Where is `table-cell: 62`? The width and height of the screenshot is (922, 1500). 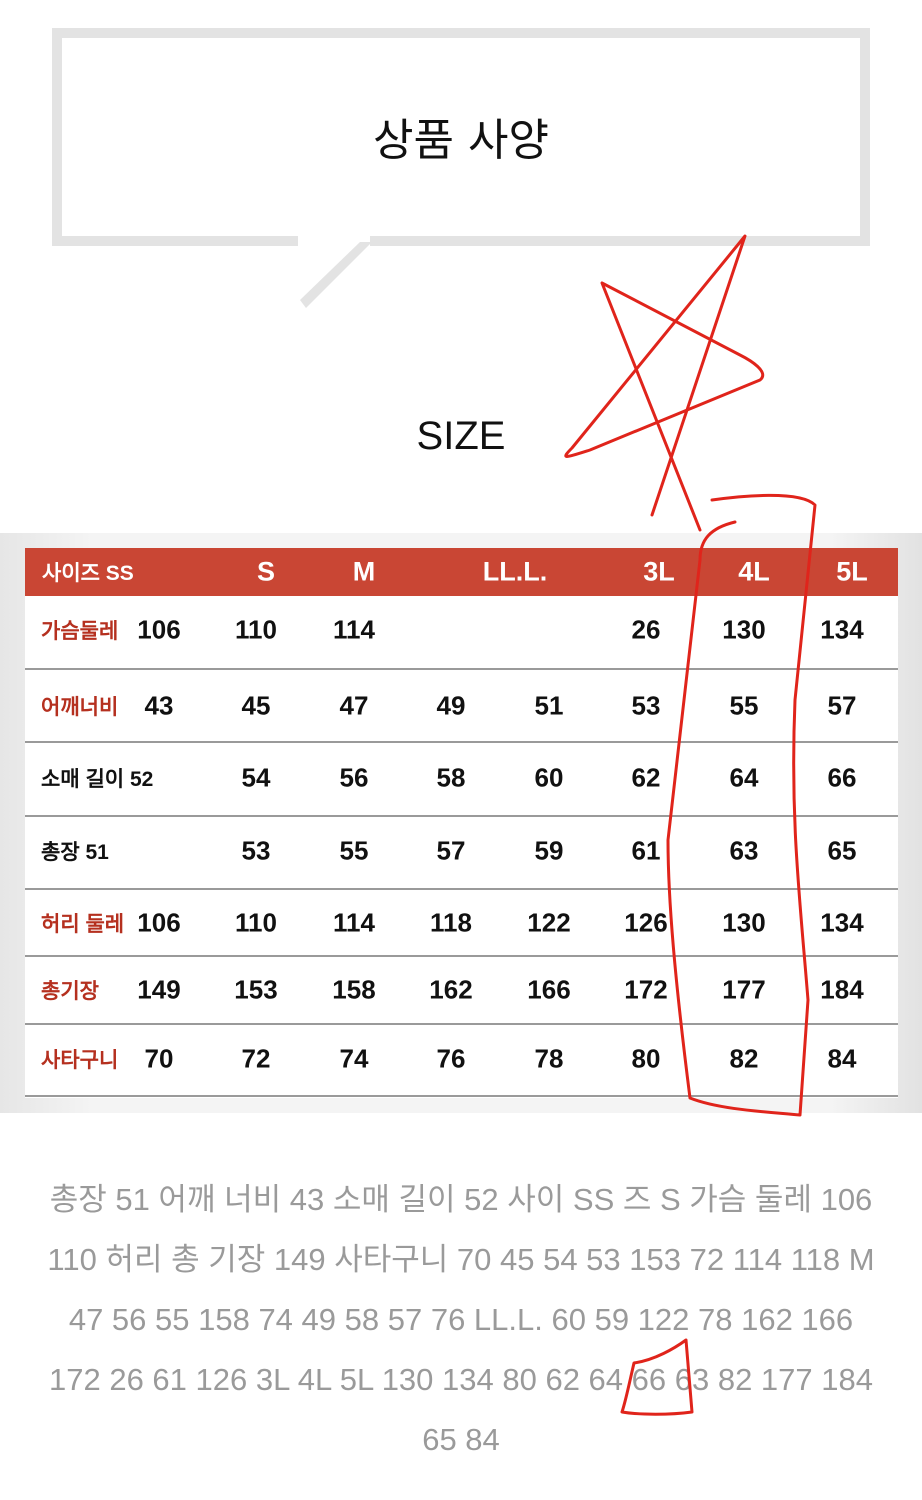 table-cell: 62 is located at coordinates (646, 777).